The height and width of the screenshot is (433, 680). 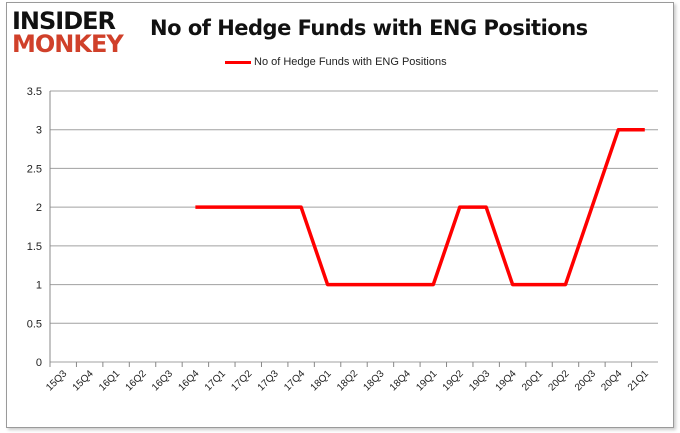 What do you see at coordinates (532, 380) in the screenshot?
I see `x-tick-label: 20Q1` at bounding box center [532, 380].